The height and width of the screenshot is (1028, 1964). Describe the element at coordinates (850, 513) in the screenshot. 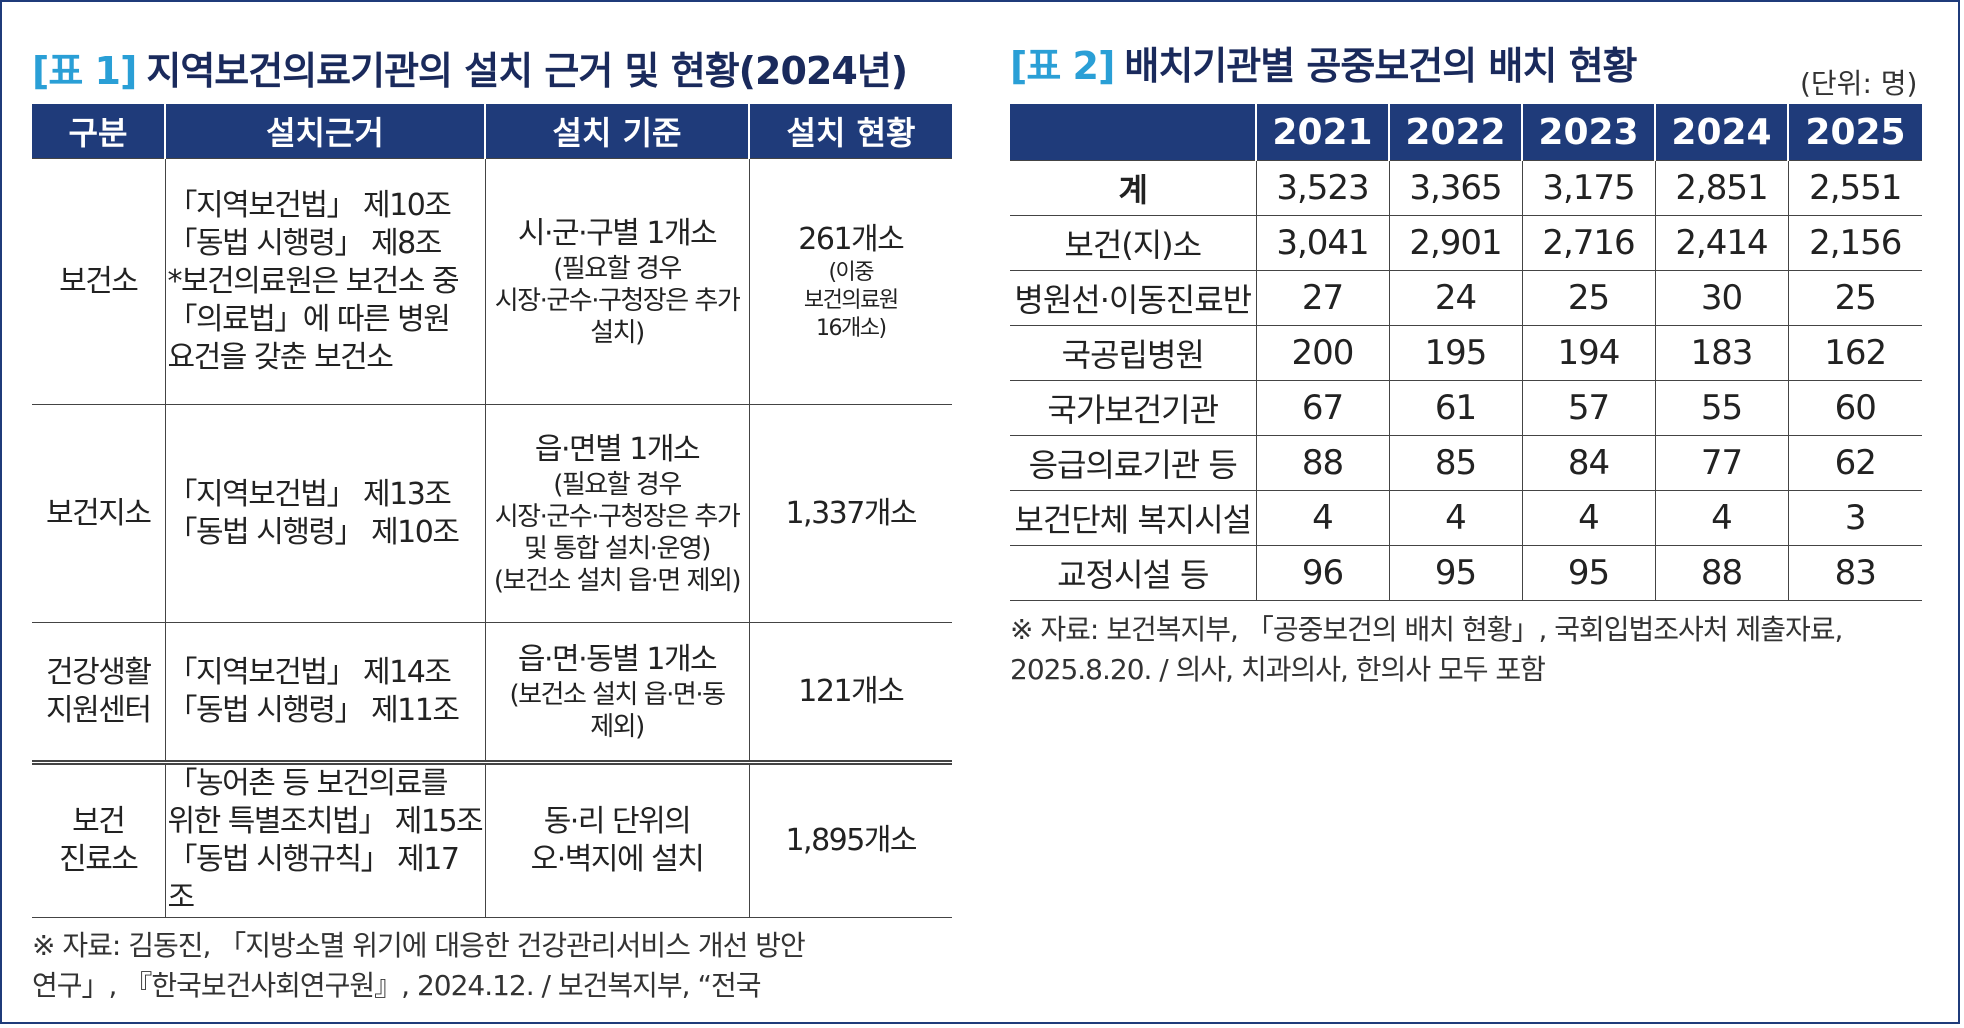

I see `row-status: 1,337개소` at that location.